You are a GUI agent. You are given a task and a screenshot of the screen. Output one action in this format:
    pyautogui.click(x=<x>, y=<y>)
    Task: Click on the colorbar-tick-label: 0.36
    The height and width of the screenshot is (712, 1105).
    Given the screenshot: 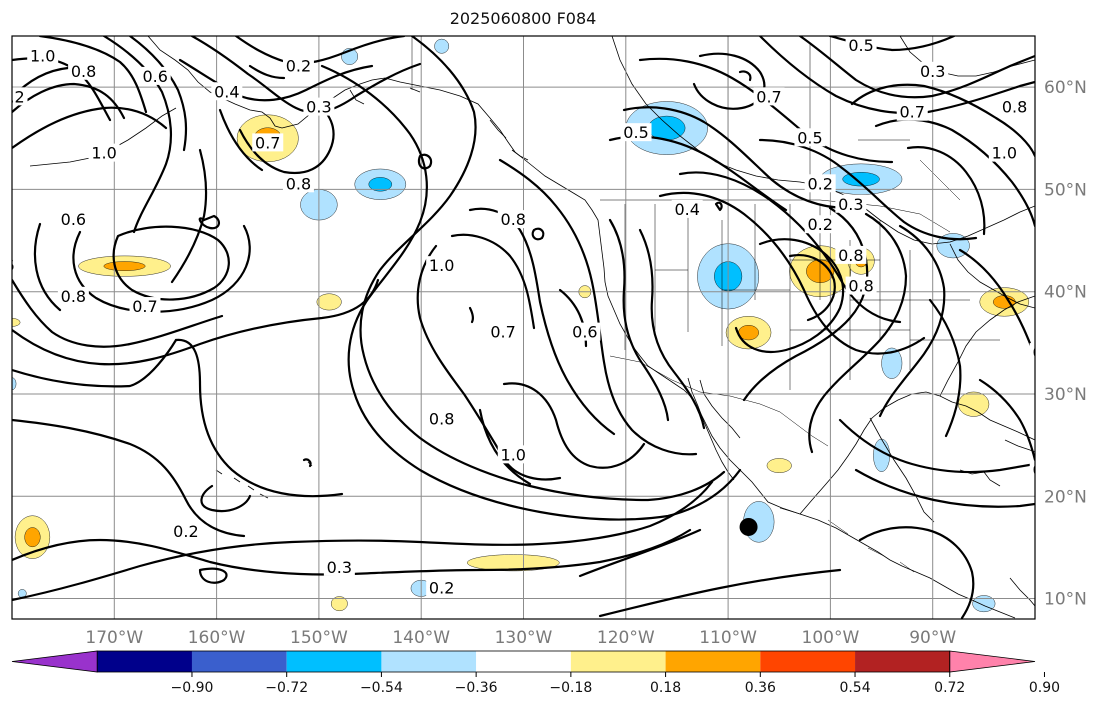 What is the action you would take?
    pyautogui.click(x=760, y=688)
    